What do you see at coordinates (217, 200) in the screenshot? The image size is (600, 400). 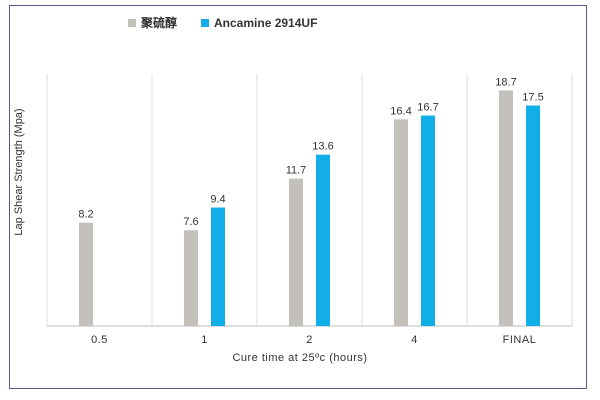 I see `data-label-s2-1: 9.4` at bounding box center [217, 200].